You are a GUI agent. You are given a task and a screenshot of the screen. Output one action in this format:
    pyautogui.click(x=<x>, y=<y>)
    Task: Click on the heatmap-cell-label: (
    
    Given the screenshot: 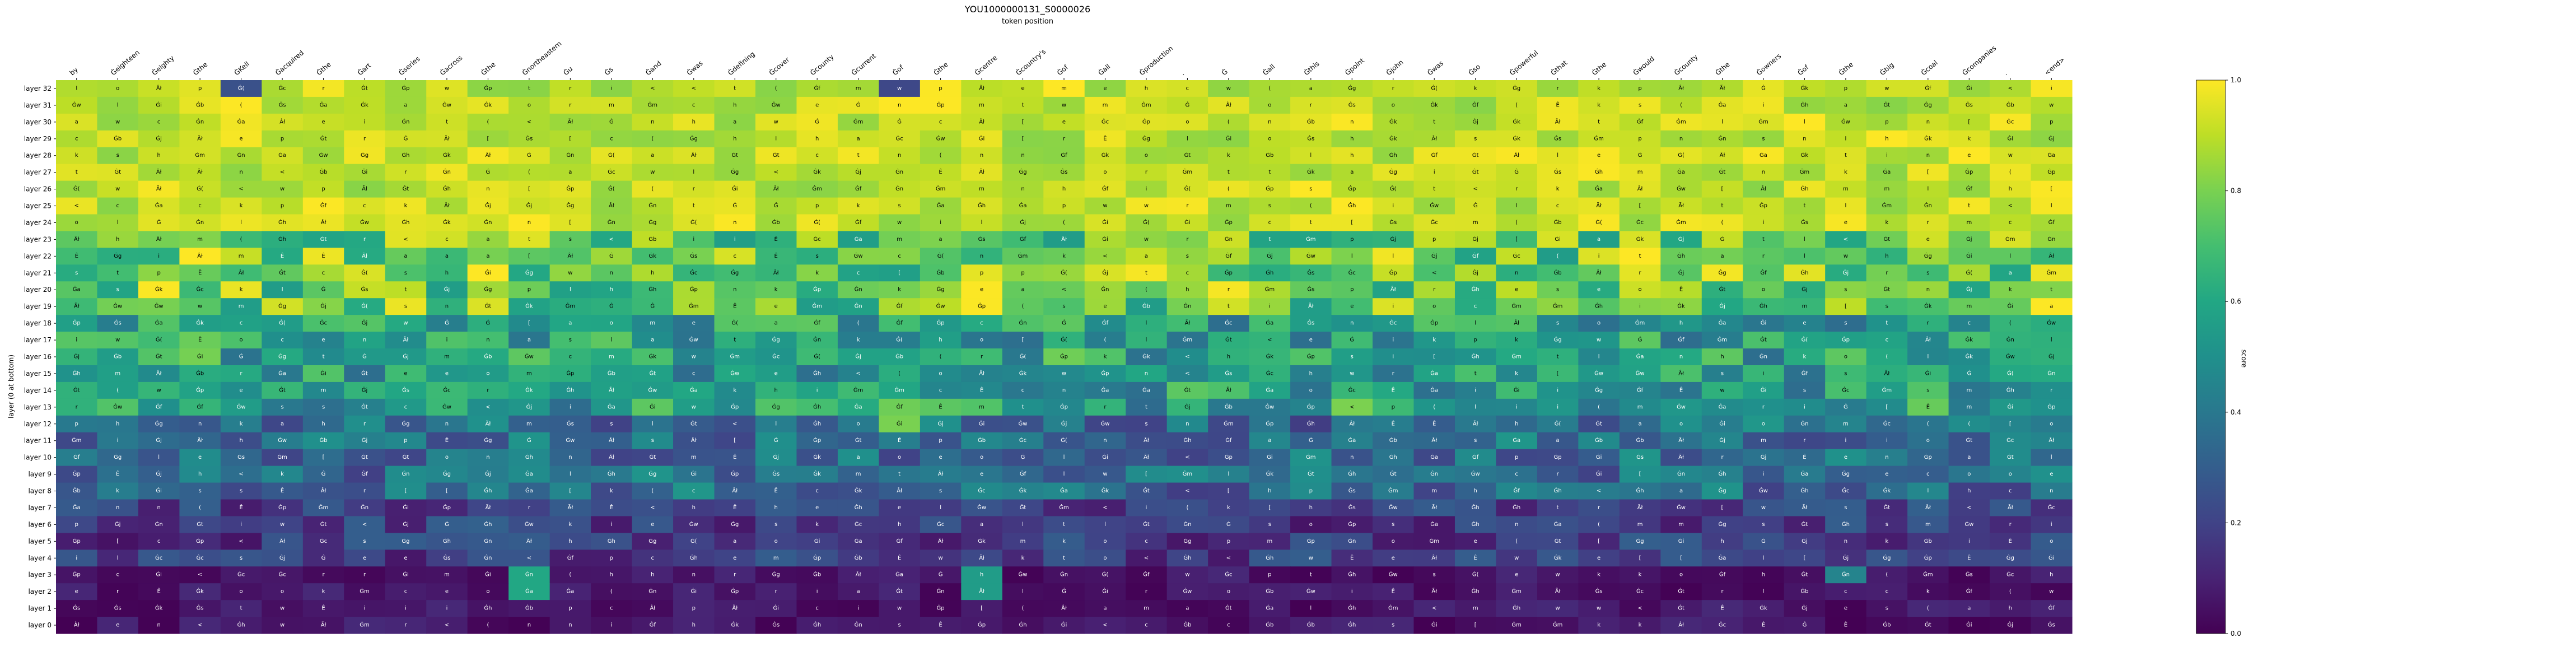 What is the action you would take?
    pyautogui.click(x=1311, y=206)
    